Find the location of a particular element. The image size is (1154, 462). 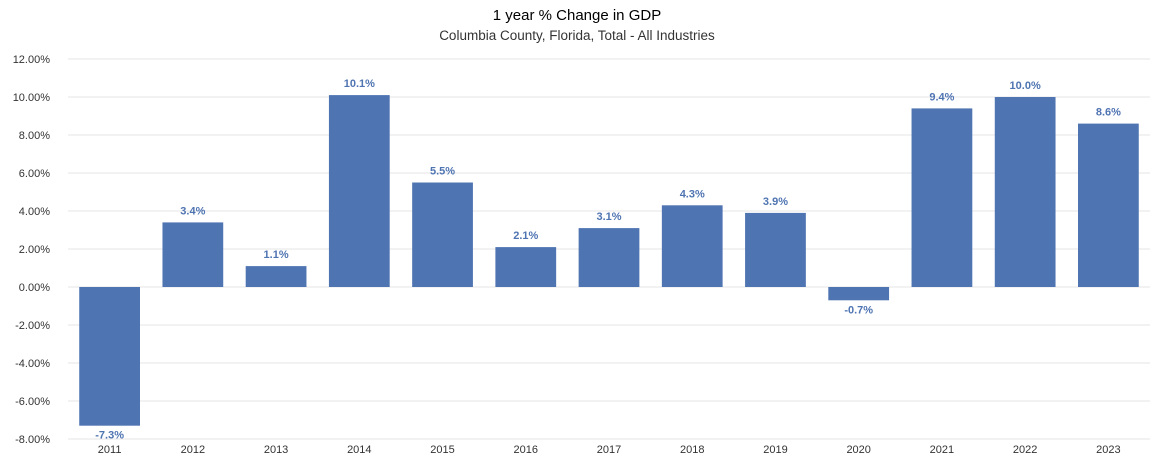

y-tick-label: -6.00% is located at coordinates (32, 402).